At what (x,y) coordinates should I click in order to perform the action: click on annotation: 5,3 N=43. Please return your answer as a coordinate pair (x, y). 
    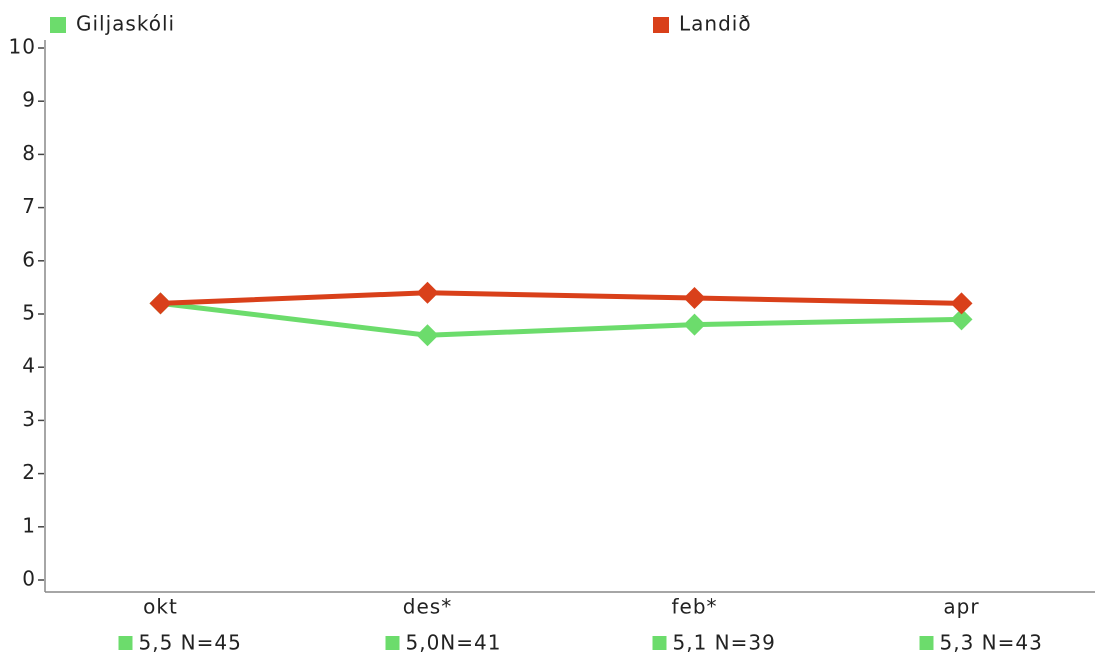
    Looking at the image, I should click on (991, 643).